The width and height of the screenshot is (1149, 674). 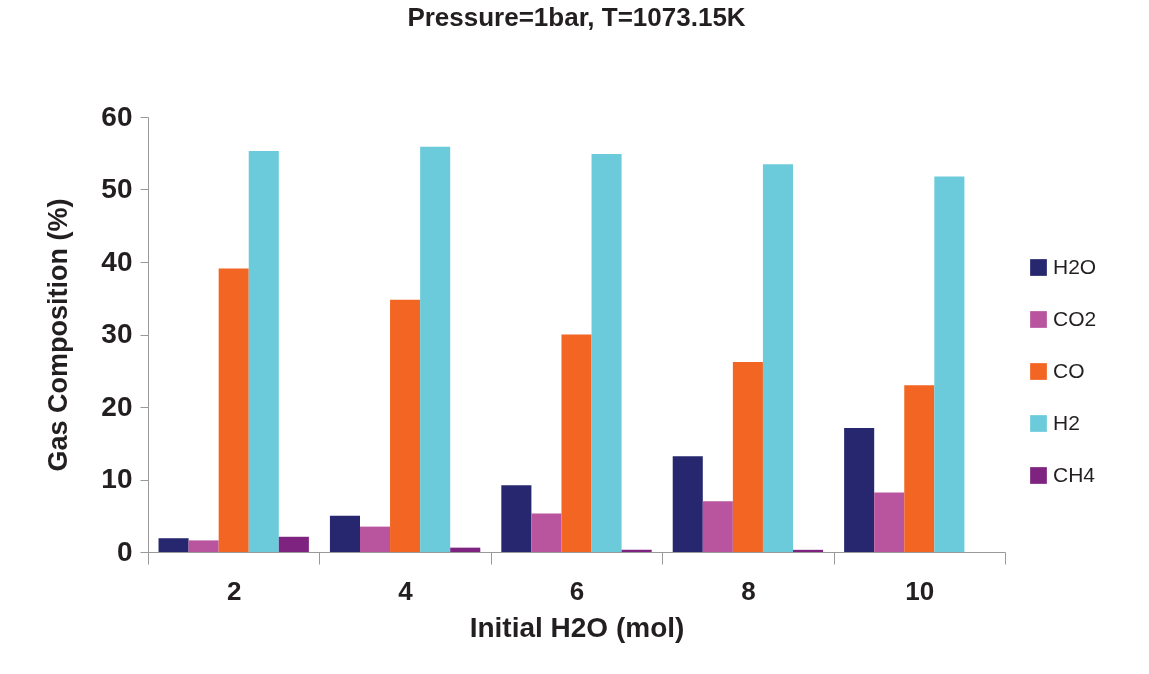 What do you see at coordinates (1075, 318) in the screenshot?
I see `legend-label: CO2` at bounding box center [1075, 318].